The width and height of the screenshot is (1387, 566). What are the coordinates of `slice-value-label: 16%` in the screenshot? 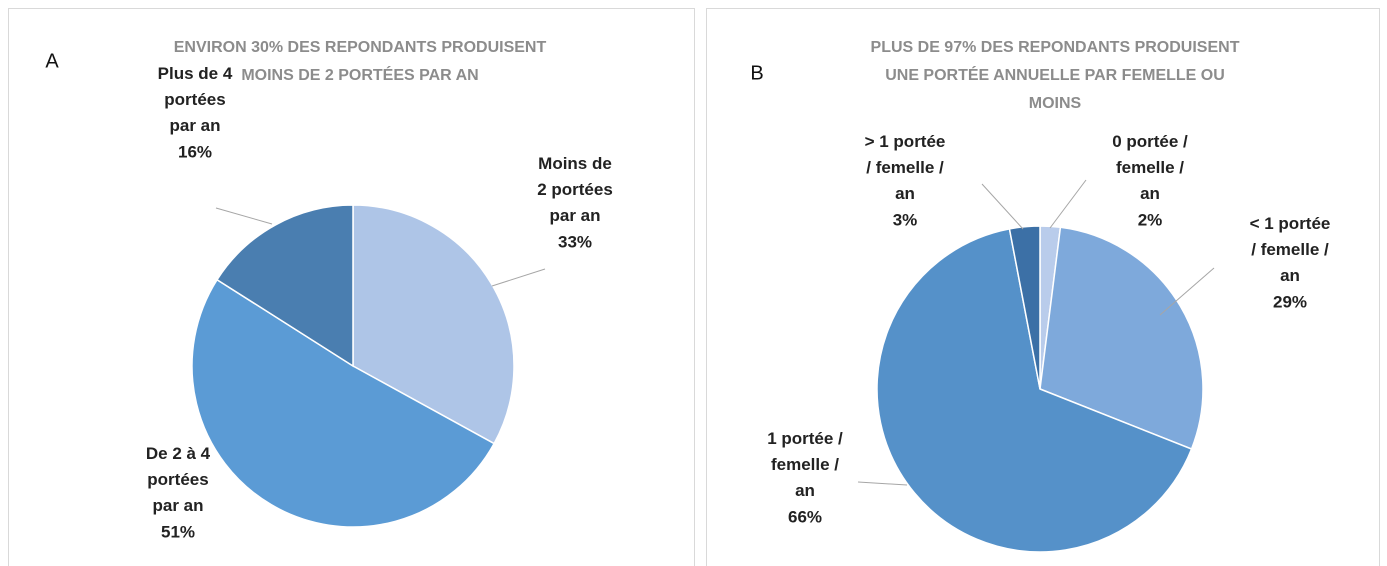 It's located at (195, 151).